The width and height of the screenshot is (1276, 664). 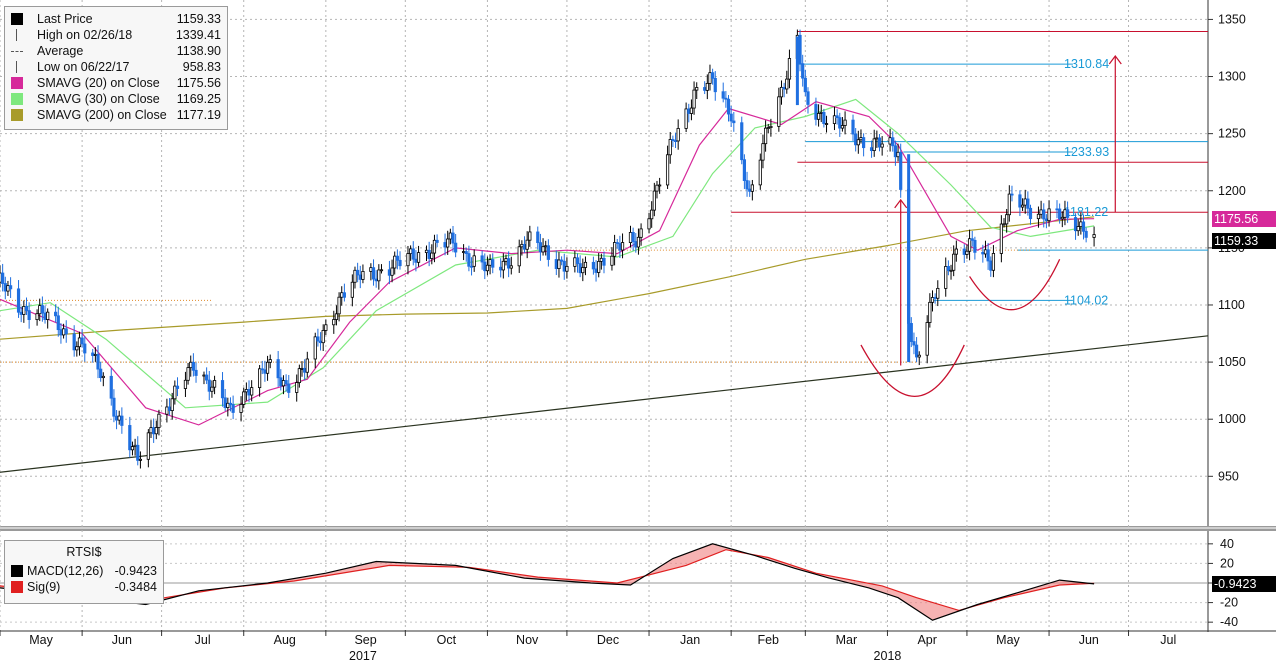 I want to click on rebound-arrow-head, so click(x=901, y=203).